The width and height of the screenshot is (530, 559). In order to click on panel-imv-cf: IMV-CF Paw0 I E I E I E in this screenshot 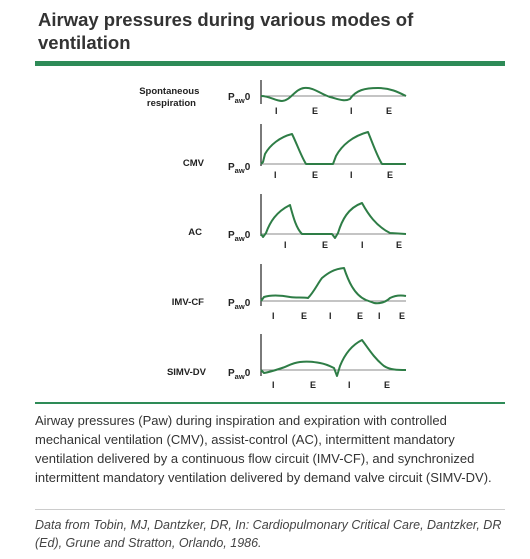, I will do `click(289, 292)`.